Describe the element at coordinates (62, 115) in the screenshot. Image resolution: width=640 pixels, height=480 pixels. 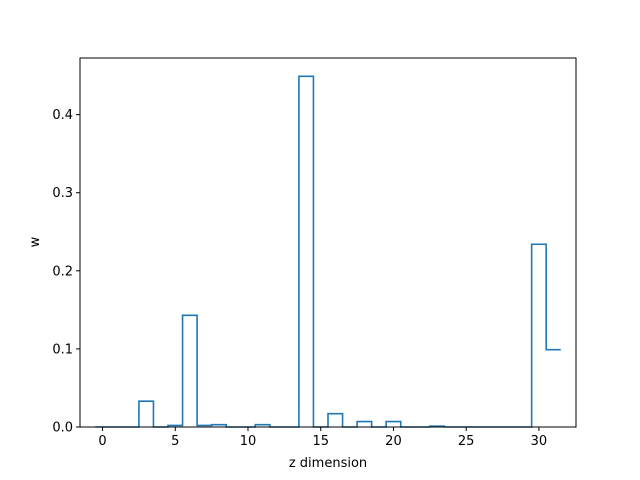
I see `y-tick-label: 0.4` at that location.